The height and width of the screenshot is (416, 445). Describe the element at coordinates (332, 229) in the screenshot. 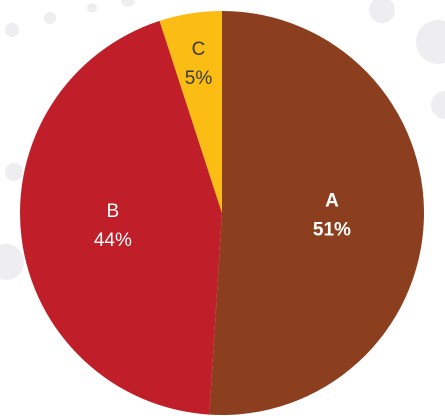

I see `slice-value-label: 51%` at that location.